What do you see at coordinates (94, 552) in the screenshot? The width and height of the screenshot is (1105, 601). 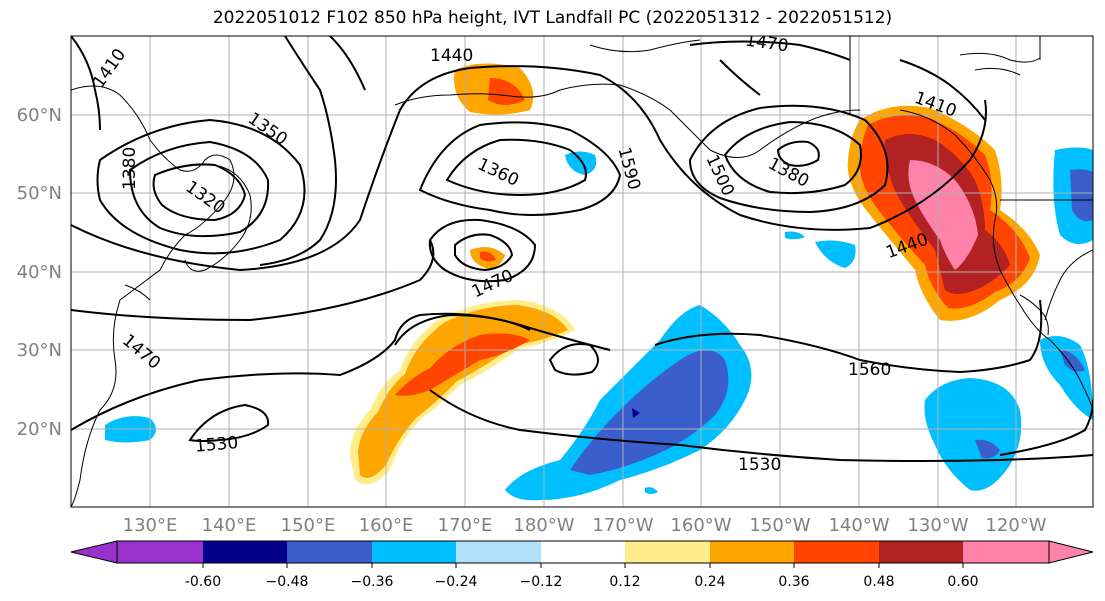 I see `colorbar-min-extend` at bounding box center [94, 552].